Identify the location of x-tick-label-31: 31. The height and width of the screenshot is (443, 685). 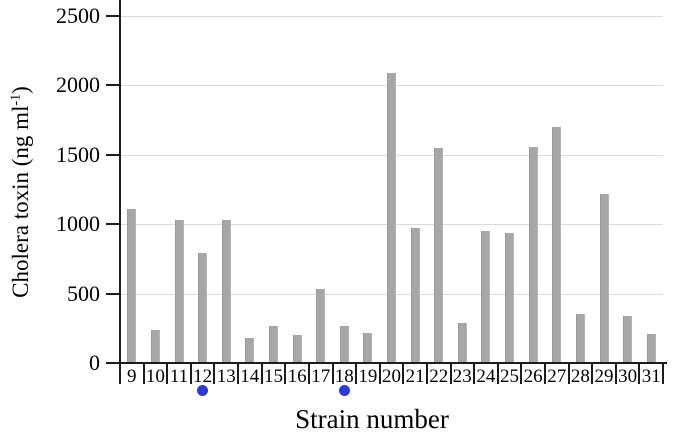
(651, 376).